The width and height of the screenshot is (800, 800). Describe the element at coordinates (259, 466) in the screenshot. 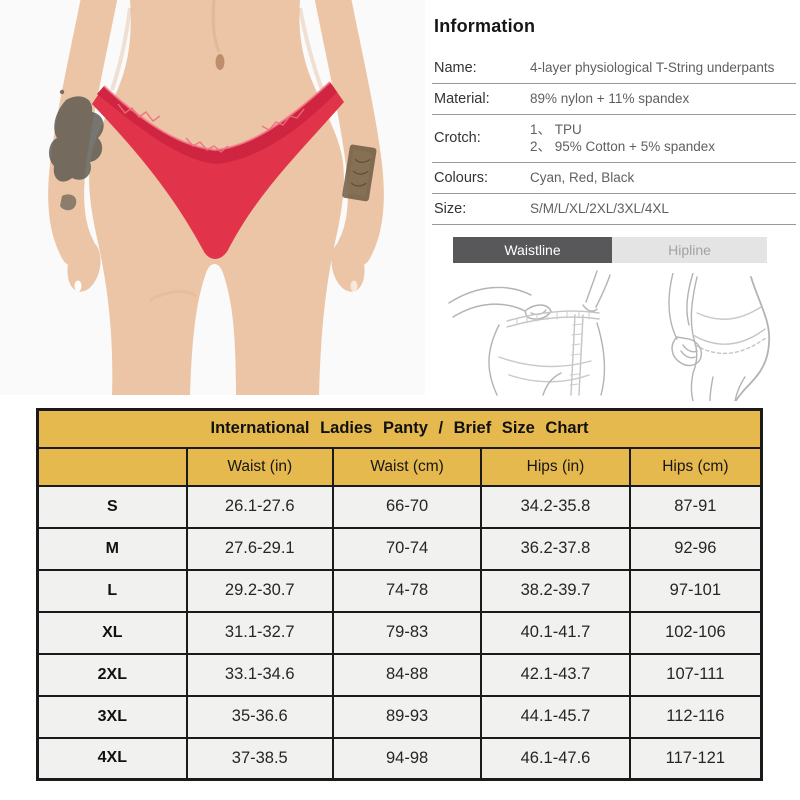

I see `header-cell: Waist (in)` at that location.